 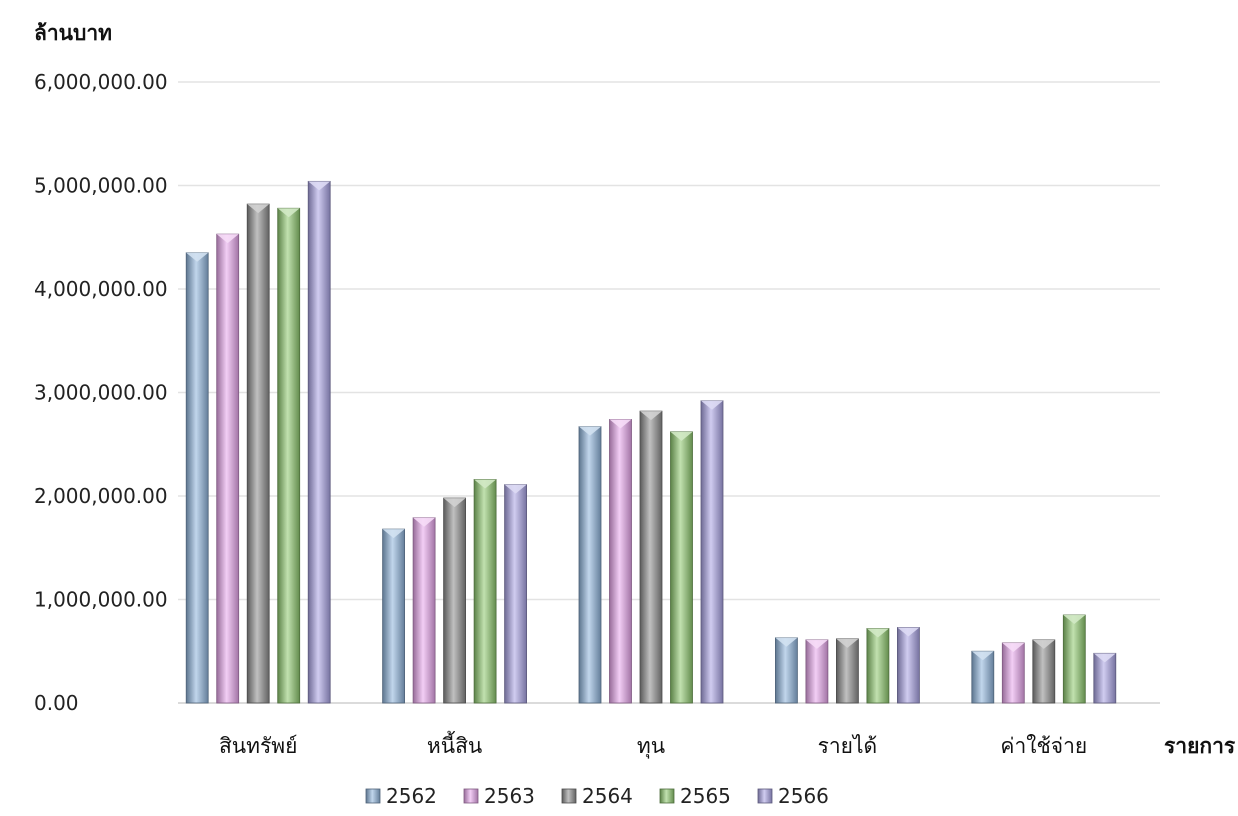 I want to click on y-tick-label: 2,000,000.00, so click(x=101, y=496).